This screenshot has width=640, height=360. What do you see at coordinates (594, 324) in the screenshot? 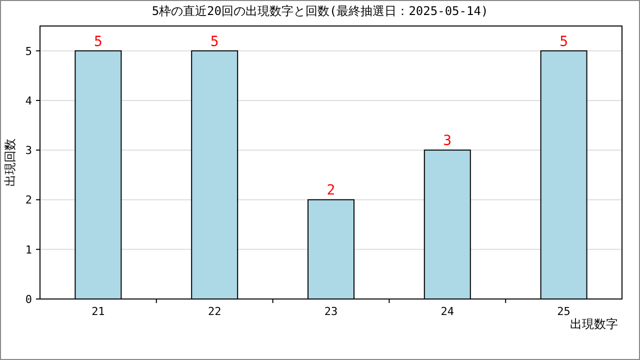
I see `x-axis-title: 出現数字` at bounding box center [594, 324].